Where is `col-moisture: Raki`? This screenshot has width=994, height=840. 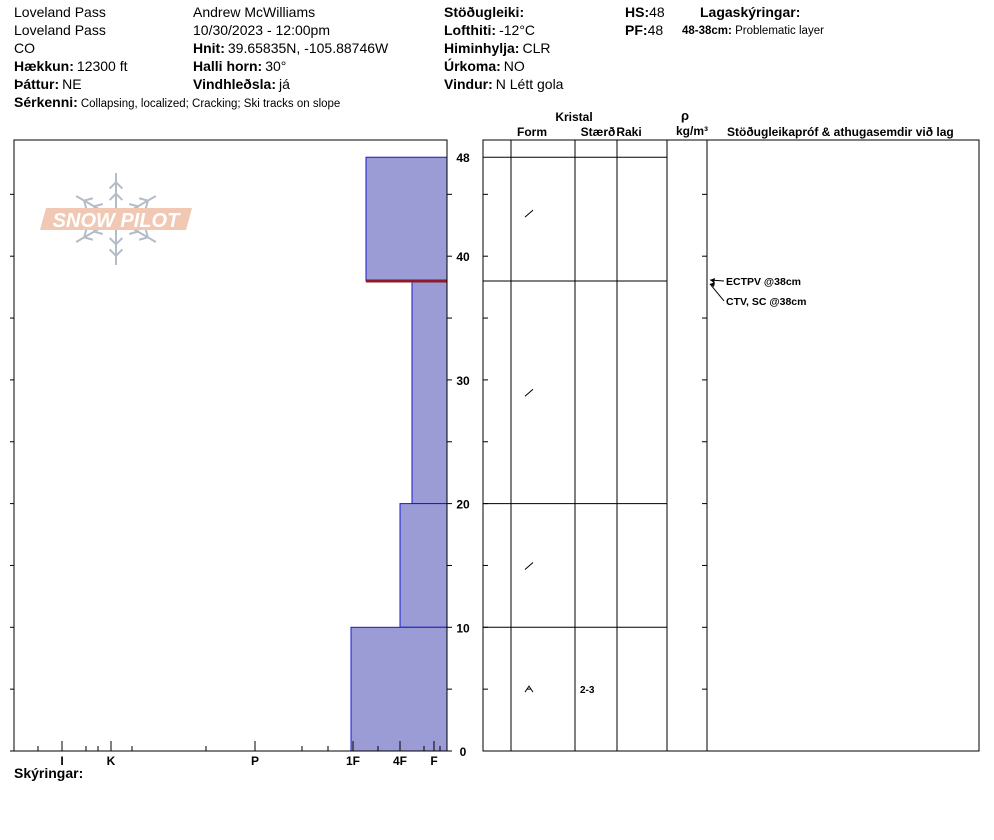
col-moisture: Raki is located at coordinates (628, 132).